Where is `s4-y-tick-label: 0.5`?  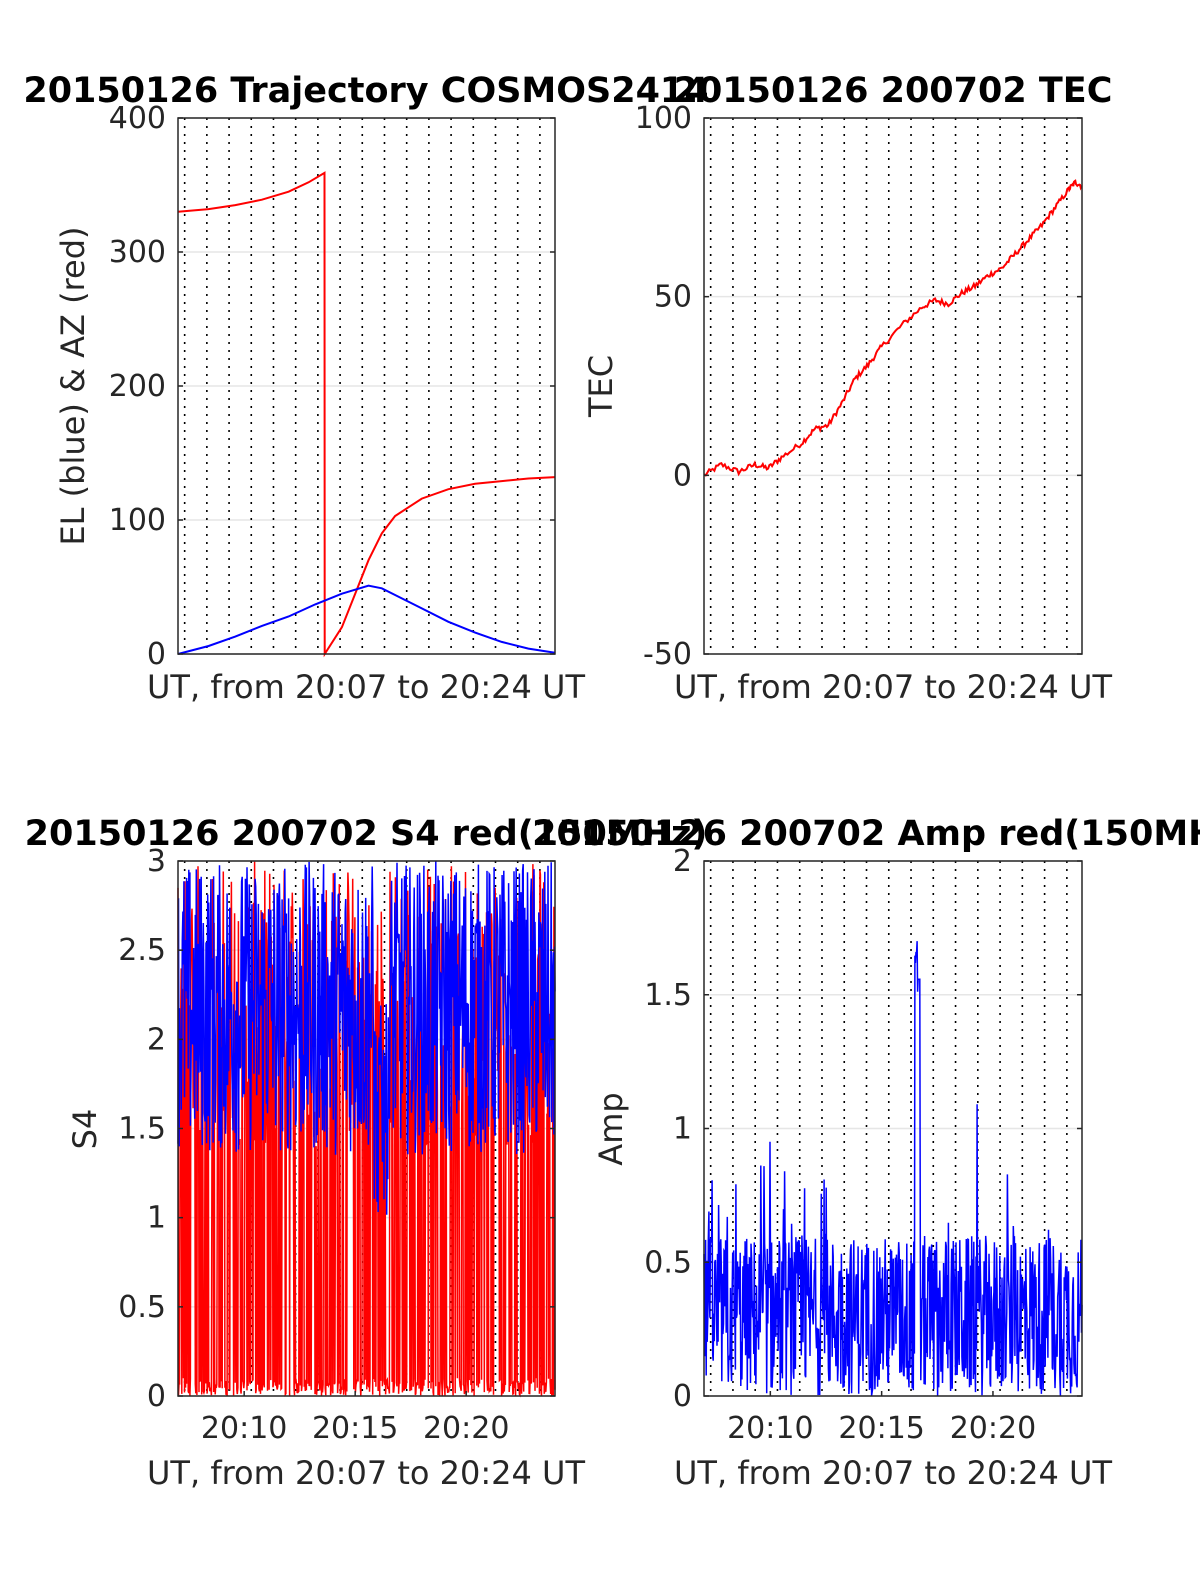 s4-y-tick-label: 0.5 is located at coordinates (142, 1307).